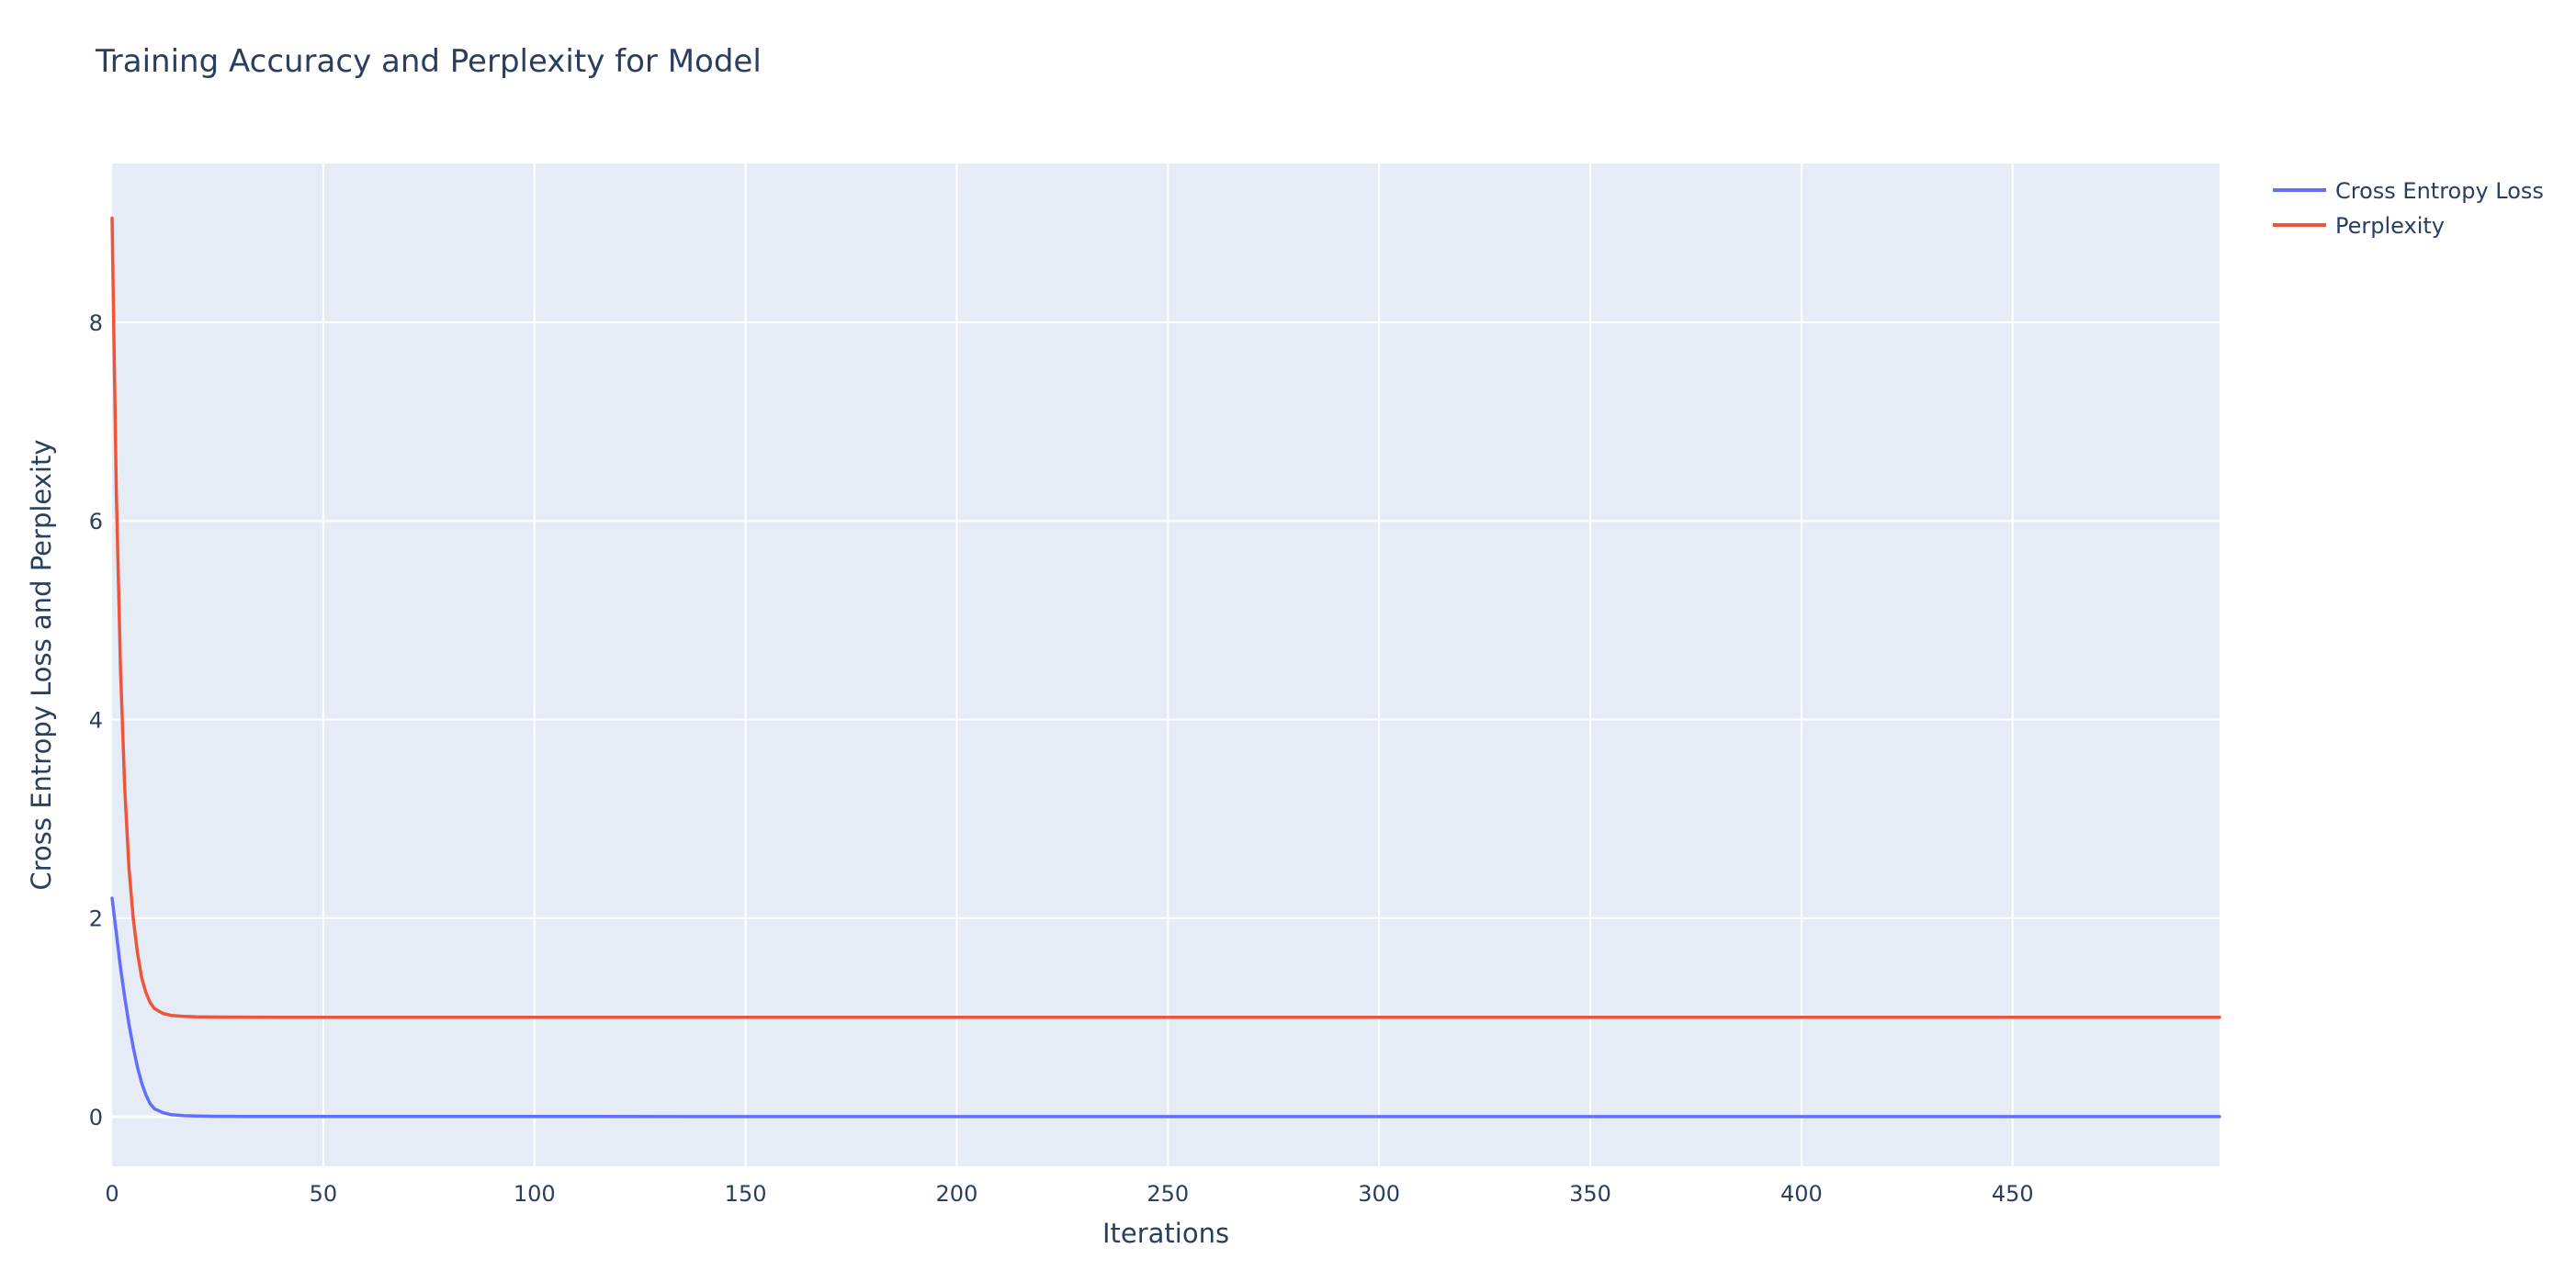 The width and height of the screenshot is (2576, 1282). Describe the element at coordinates (1590, 1194) in the screenshot. I see `x-tick-label: 350` at that location.